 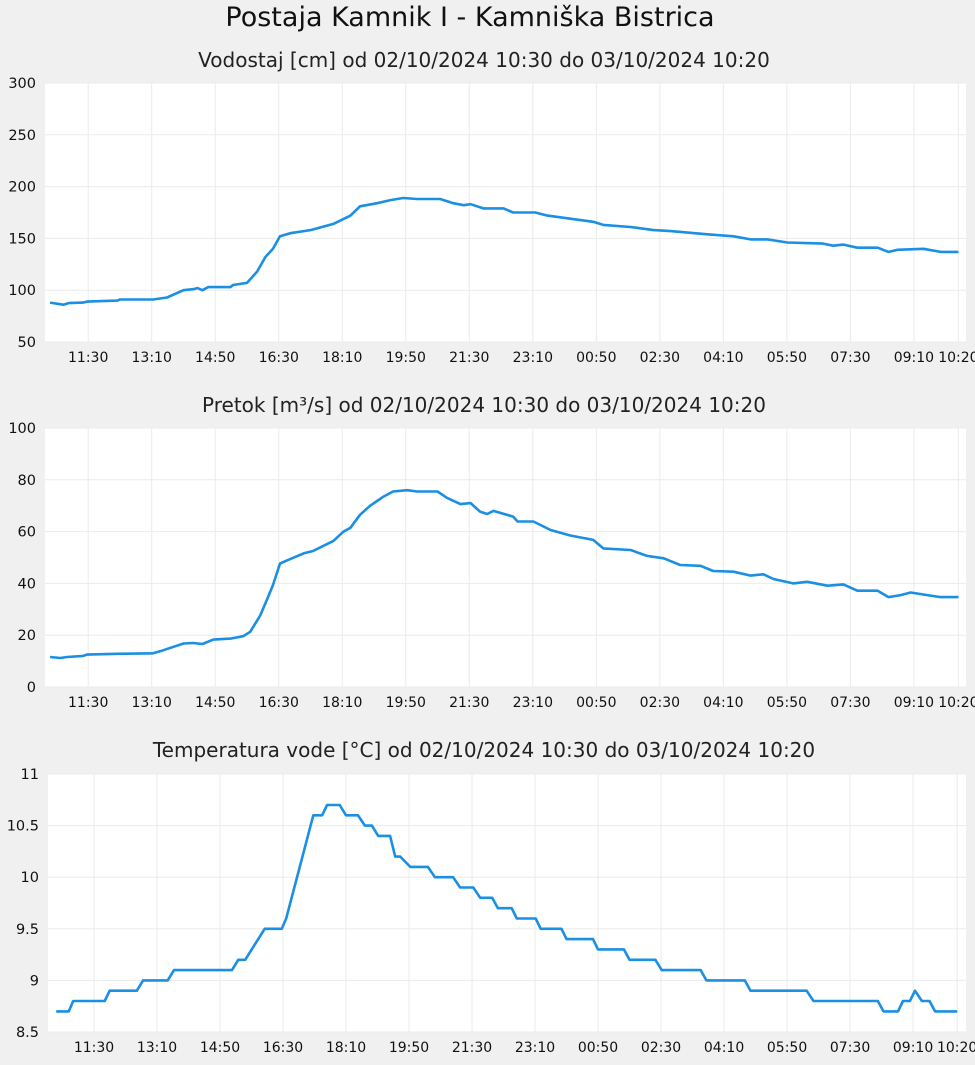 I want to click on y-tick-label: 200, so click(x=22, y=188).